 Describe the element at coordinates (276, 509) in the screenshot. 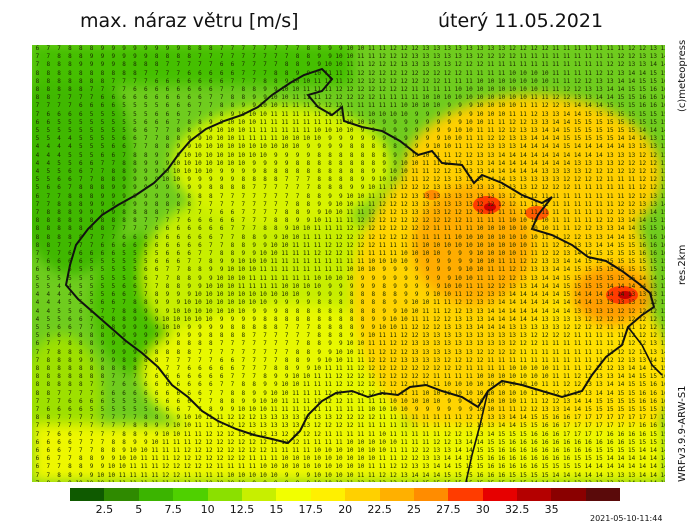

I see `legend-tick-label: 15` at that location.